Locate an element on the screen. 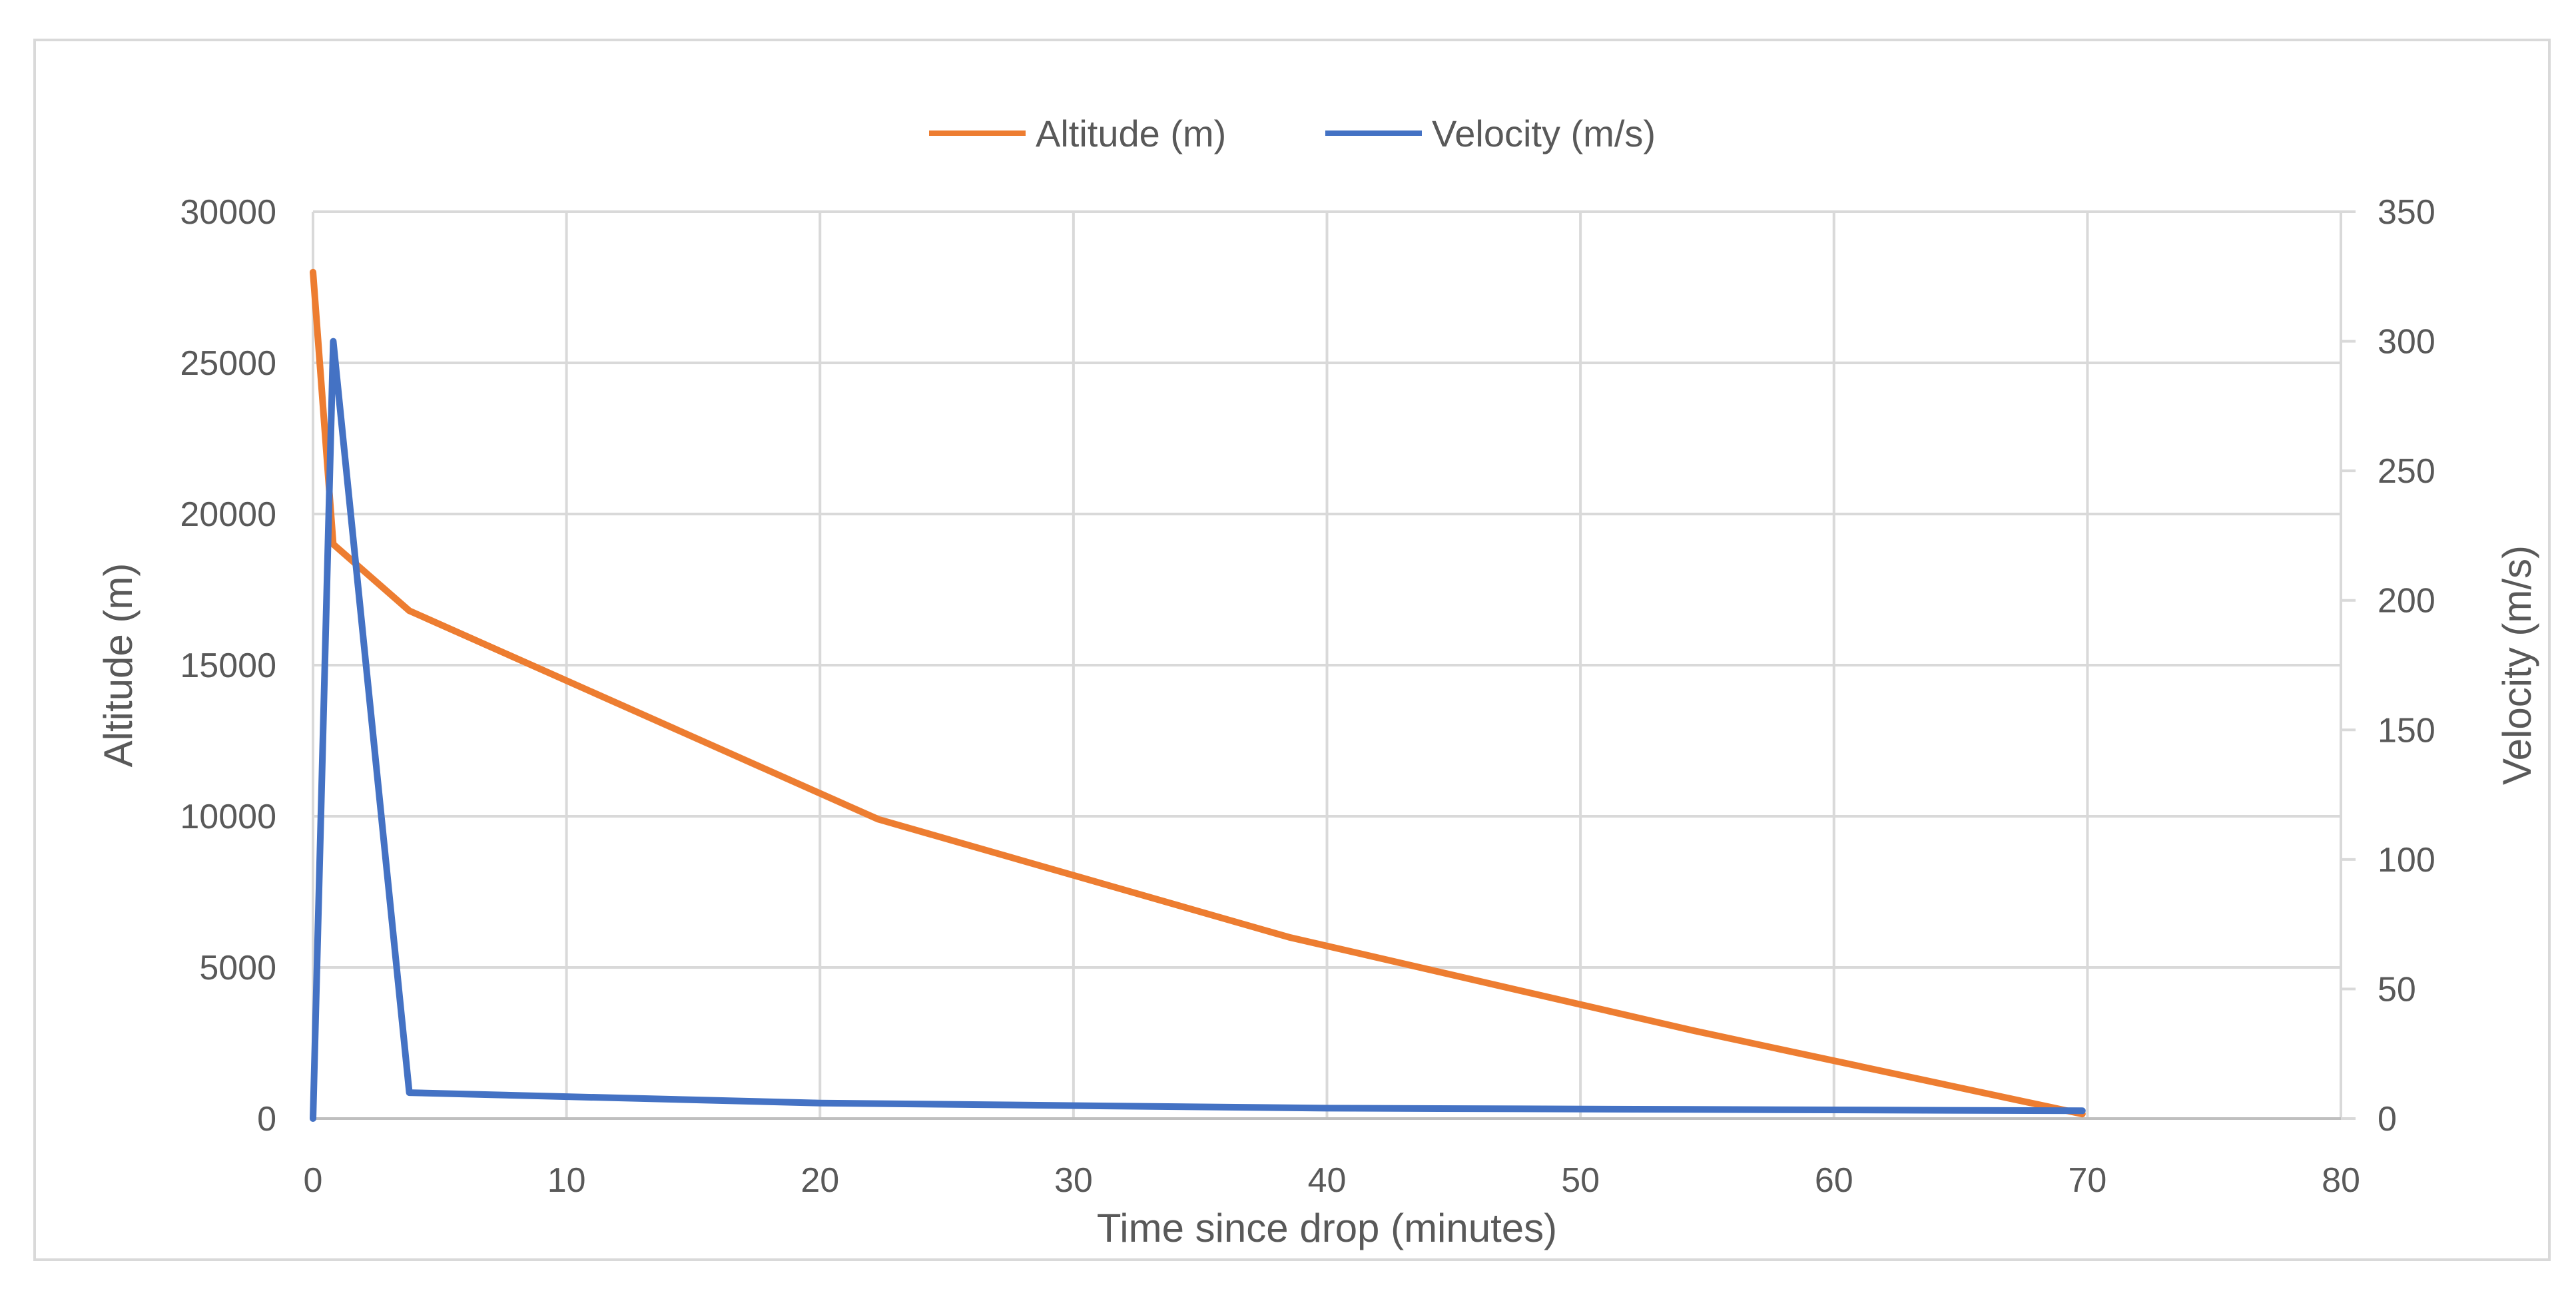  y2-axis-title: Velocity (m/s) is located at coordinates (2517, 665).